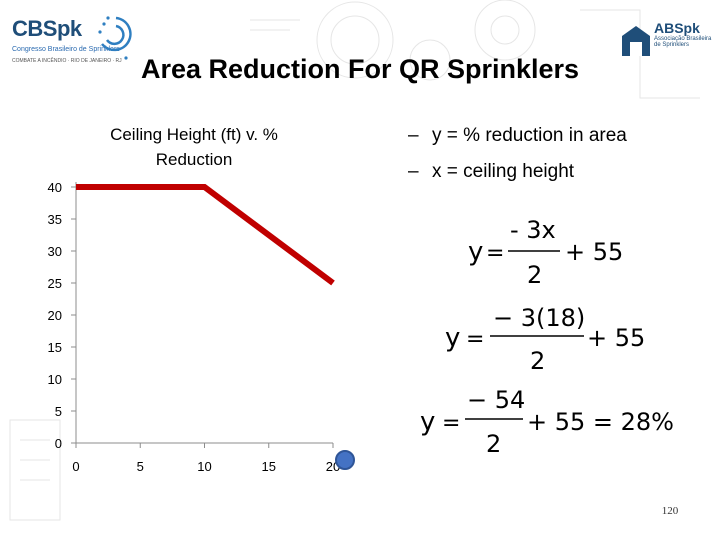 This screenshot has width=720, height=540. I want to click on slide-title: Area Reduction For QR Sprinklers, so click(360, 69).